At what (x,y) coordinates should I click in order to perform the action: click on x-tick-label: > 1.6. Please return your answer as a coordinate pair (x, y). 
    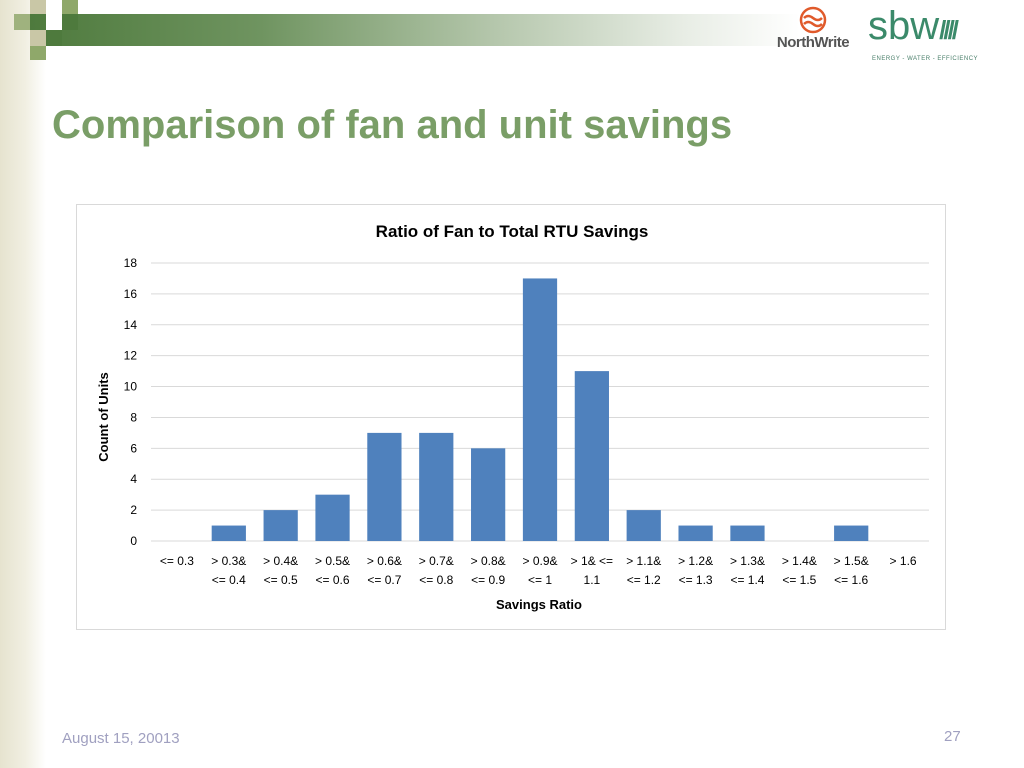
    Looking at the image, I should click on (903, 561).